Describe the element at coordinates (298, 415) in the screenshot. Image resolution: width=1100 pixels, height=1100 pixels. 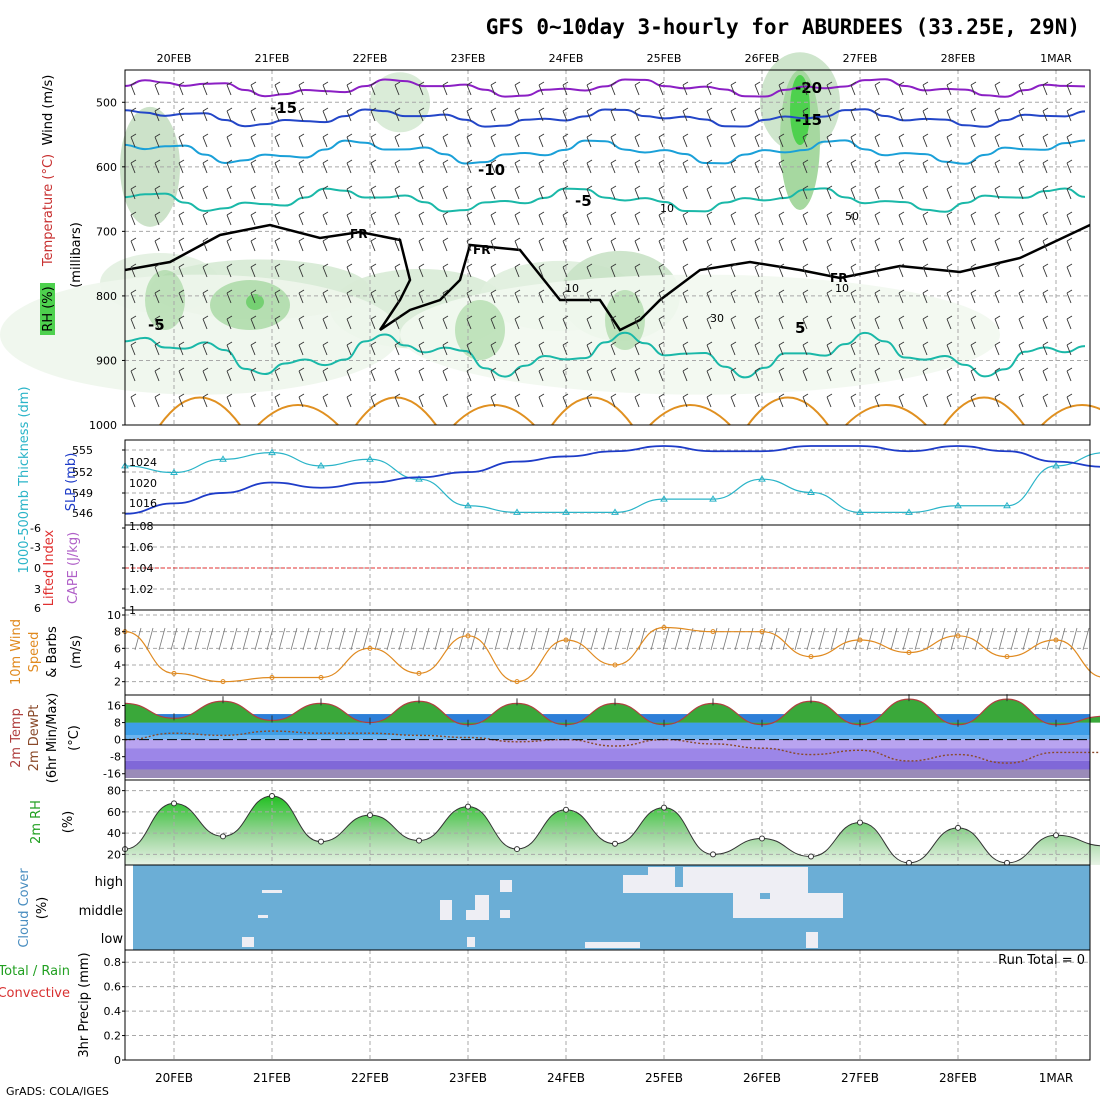
I see `temp-contour-warm` at that location.